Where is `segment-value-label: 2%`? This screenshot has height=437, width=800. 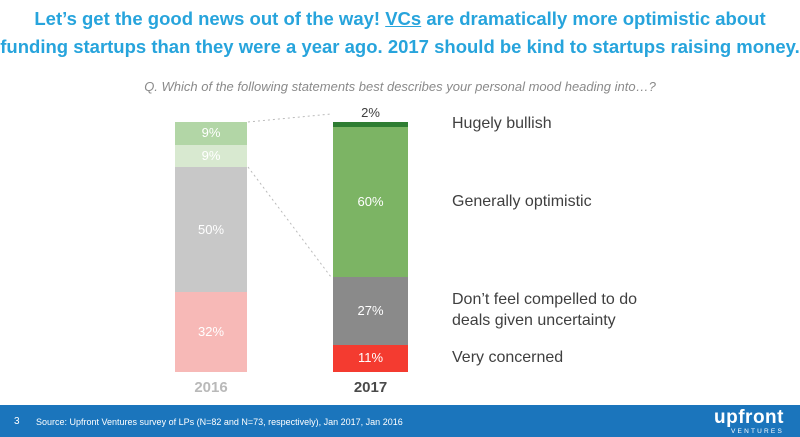 segment-value-label: 2% is located at coordinates (370, 112).